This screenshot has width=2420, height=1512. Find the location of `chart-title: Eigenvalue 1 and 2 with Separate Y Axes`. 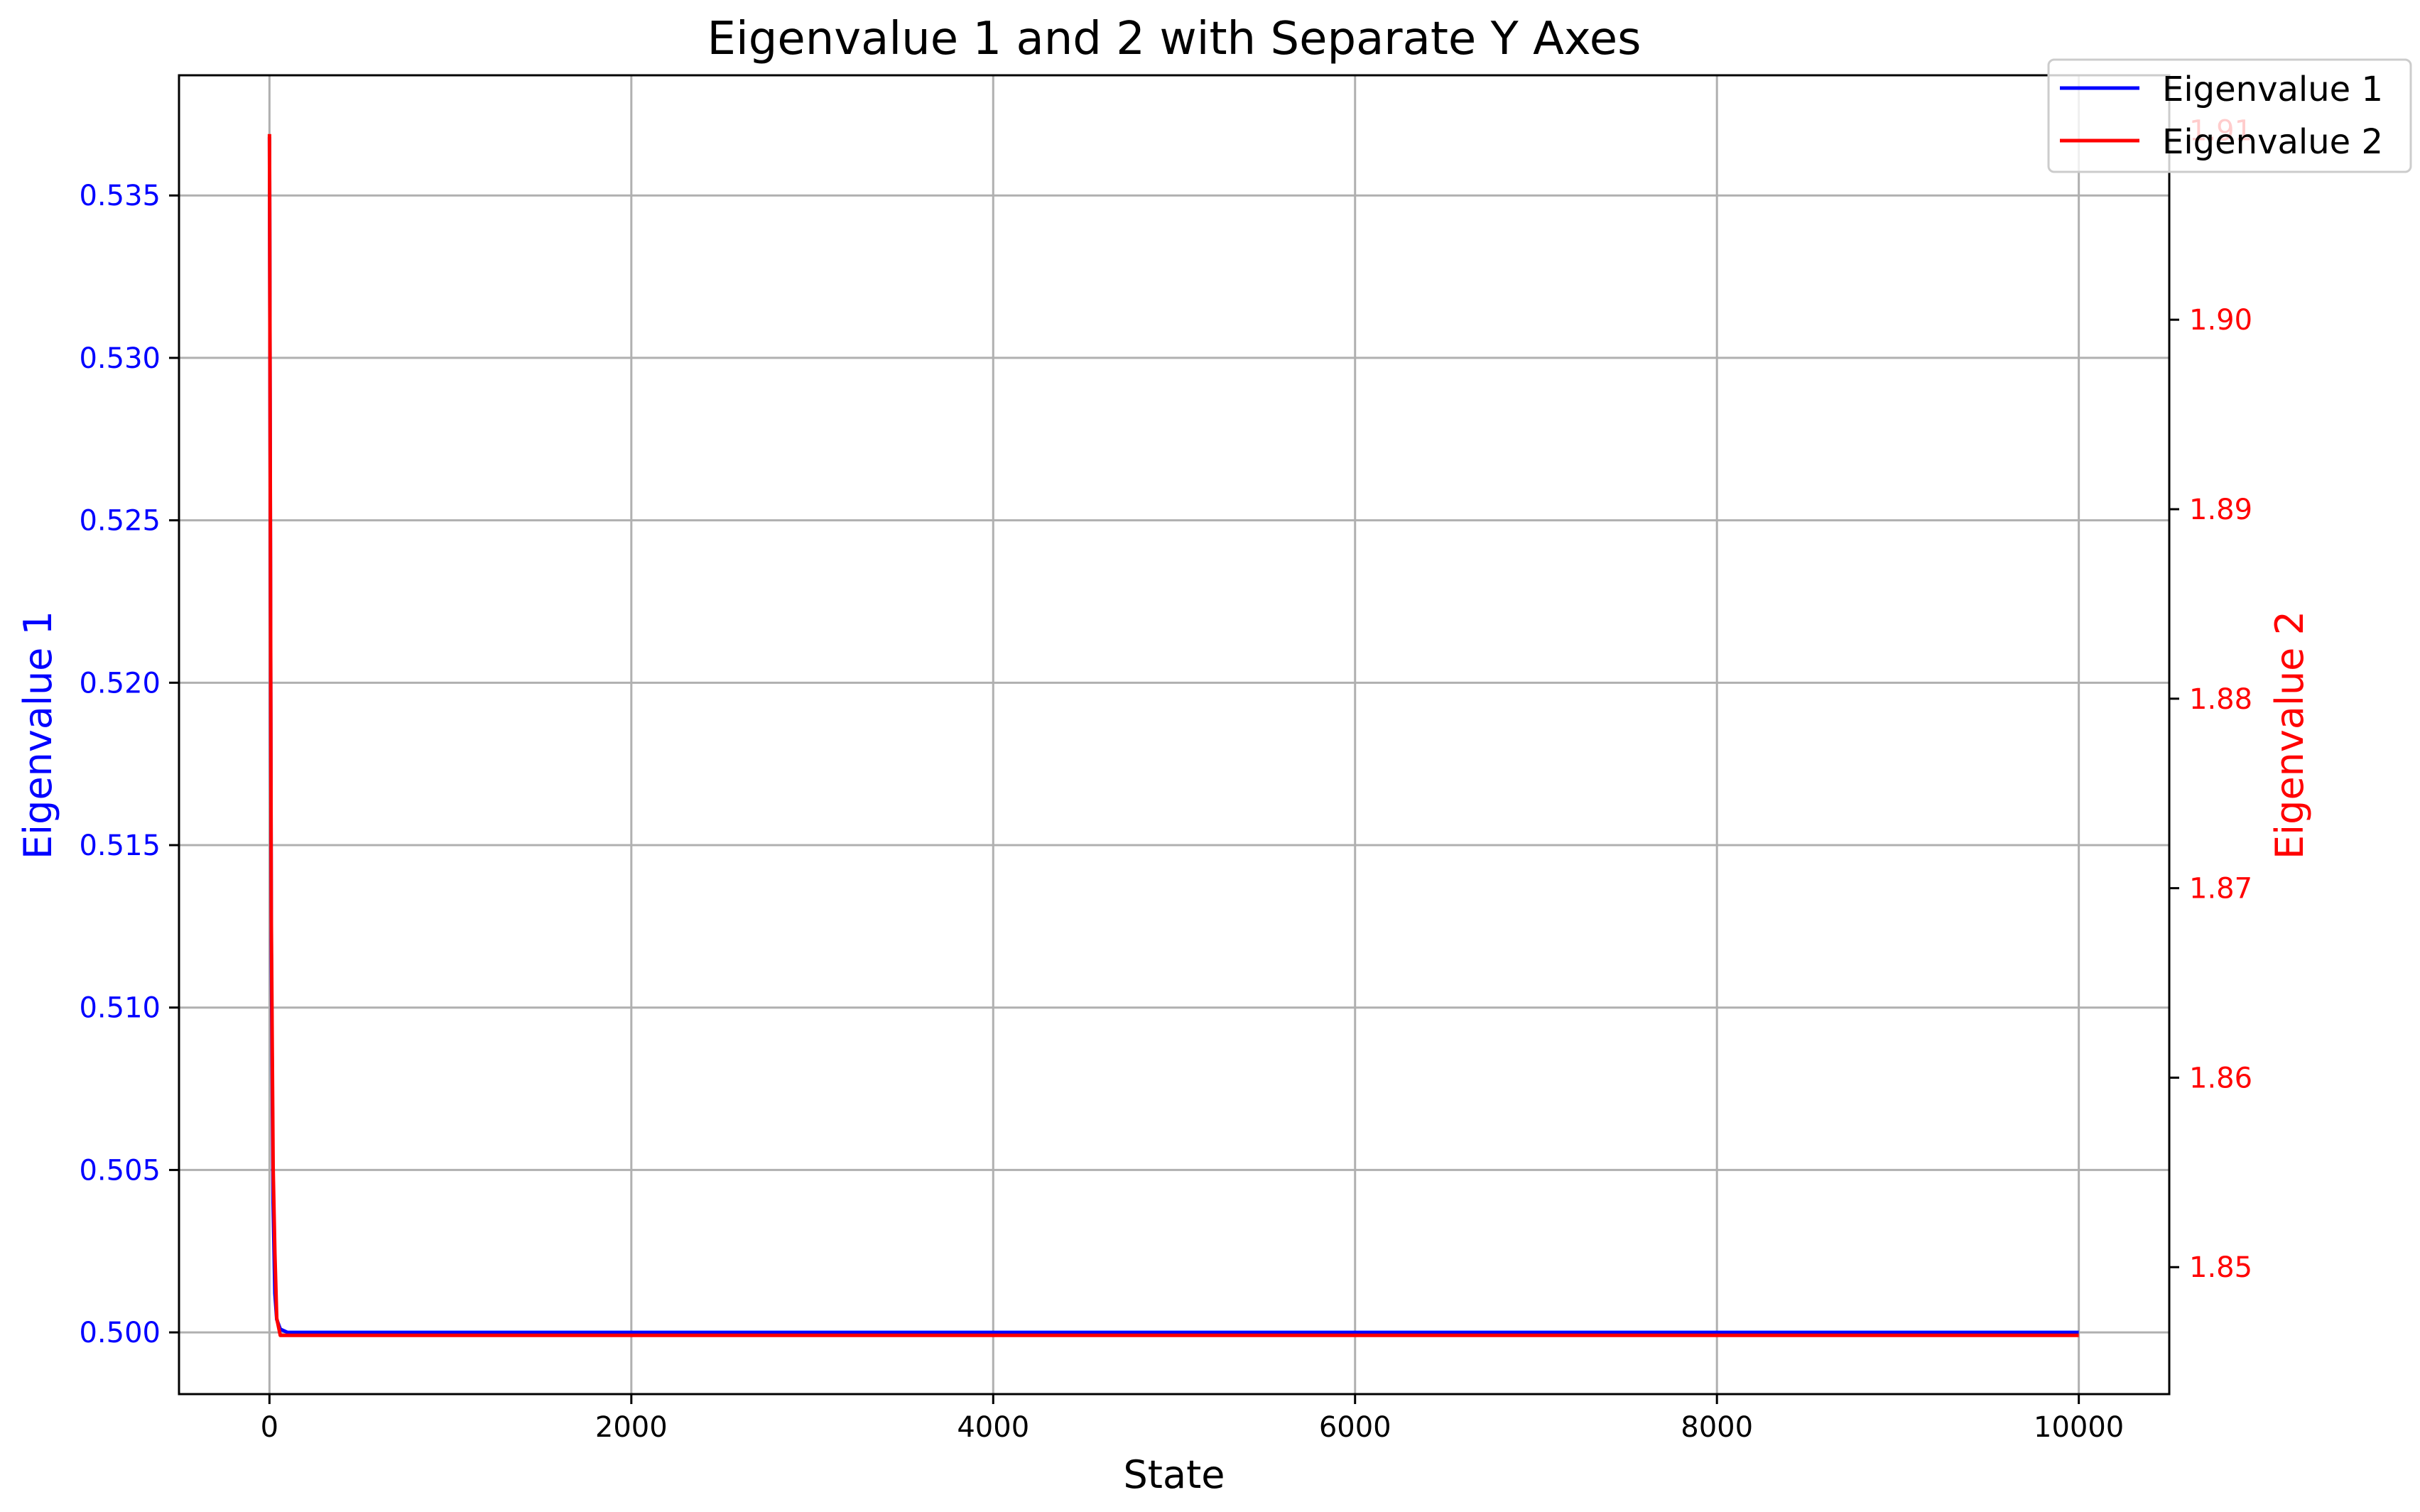

chart-title: Eigenvalue 1 and 2 with Separate Y Axes is located at coordinates (1174, 39).